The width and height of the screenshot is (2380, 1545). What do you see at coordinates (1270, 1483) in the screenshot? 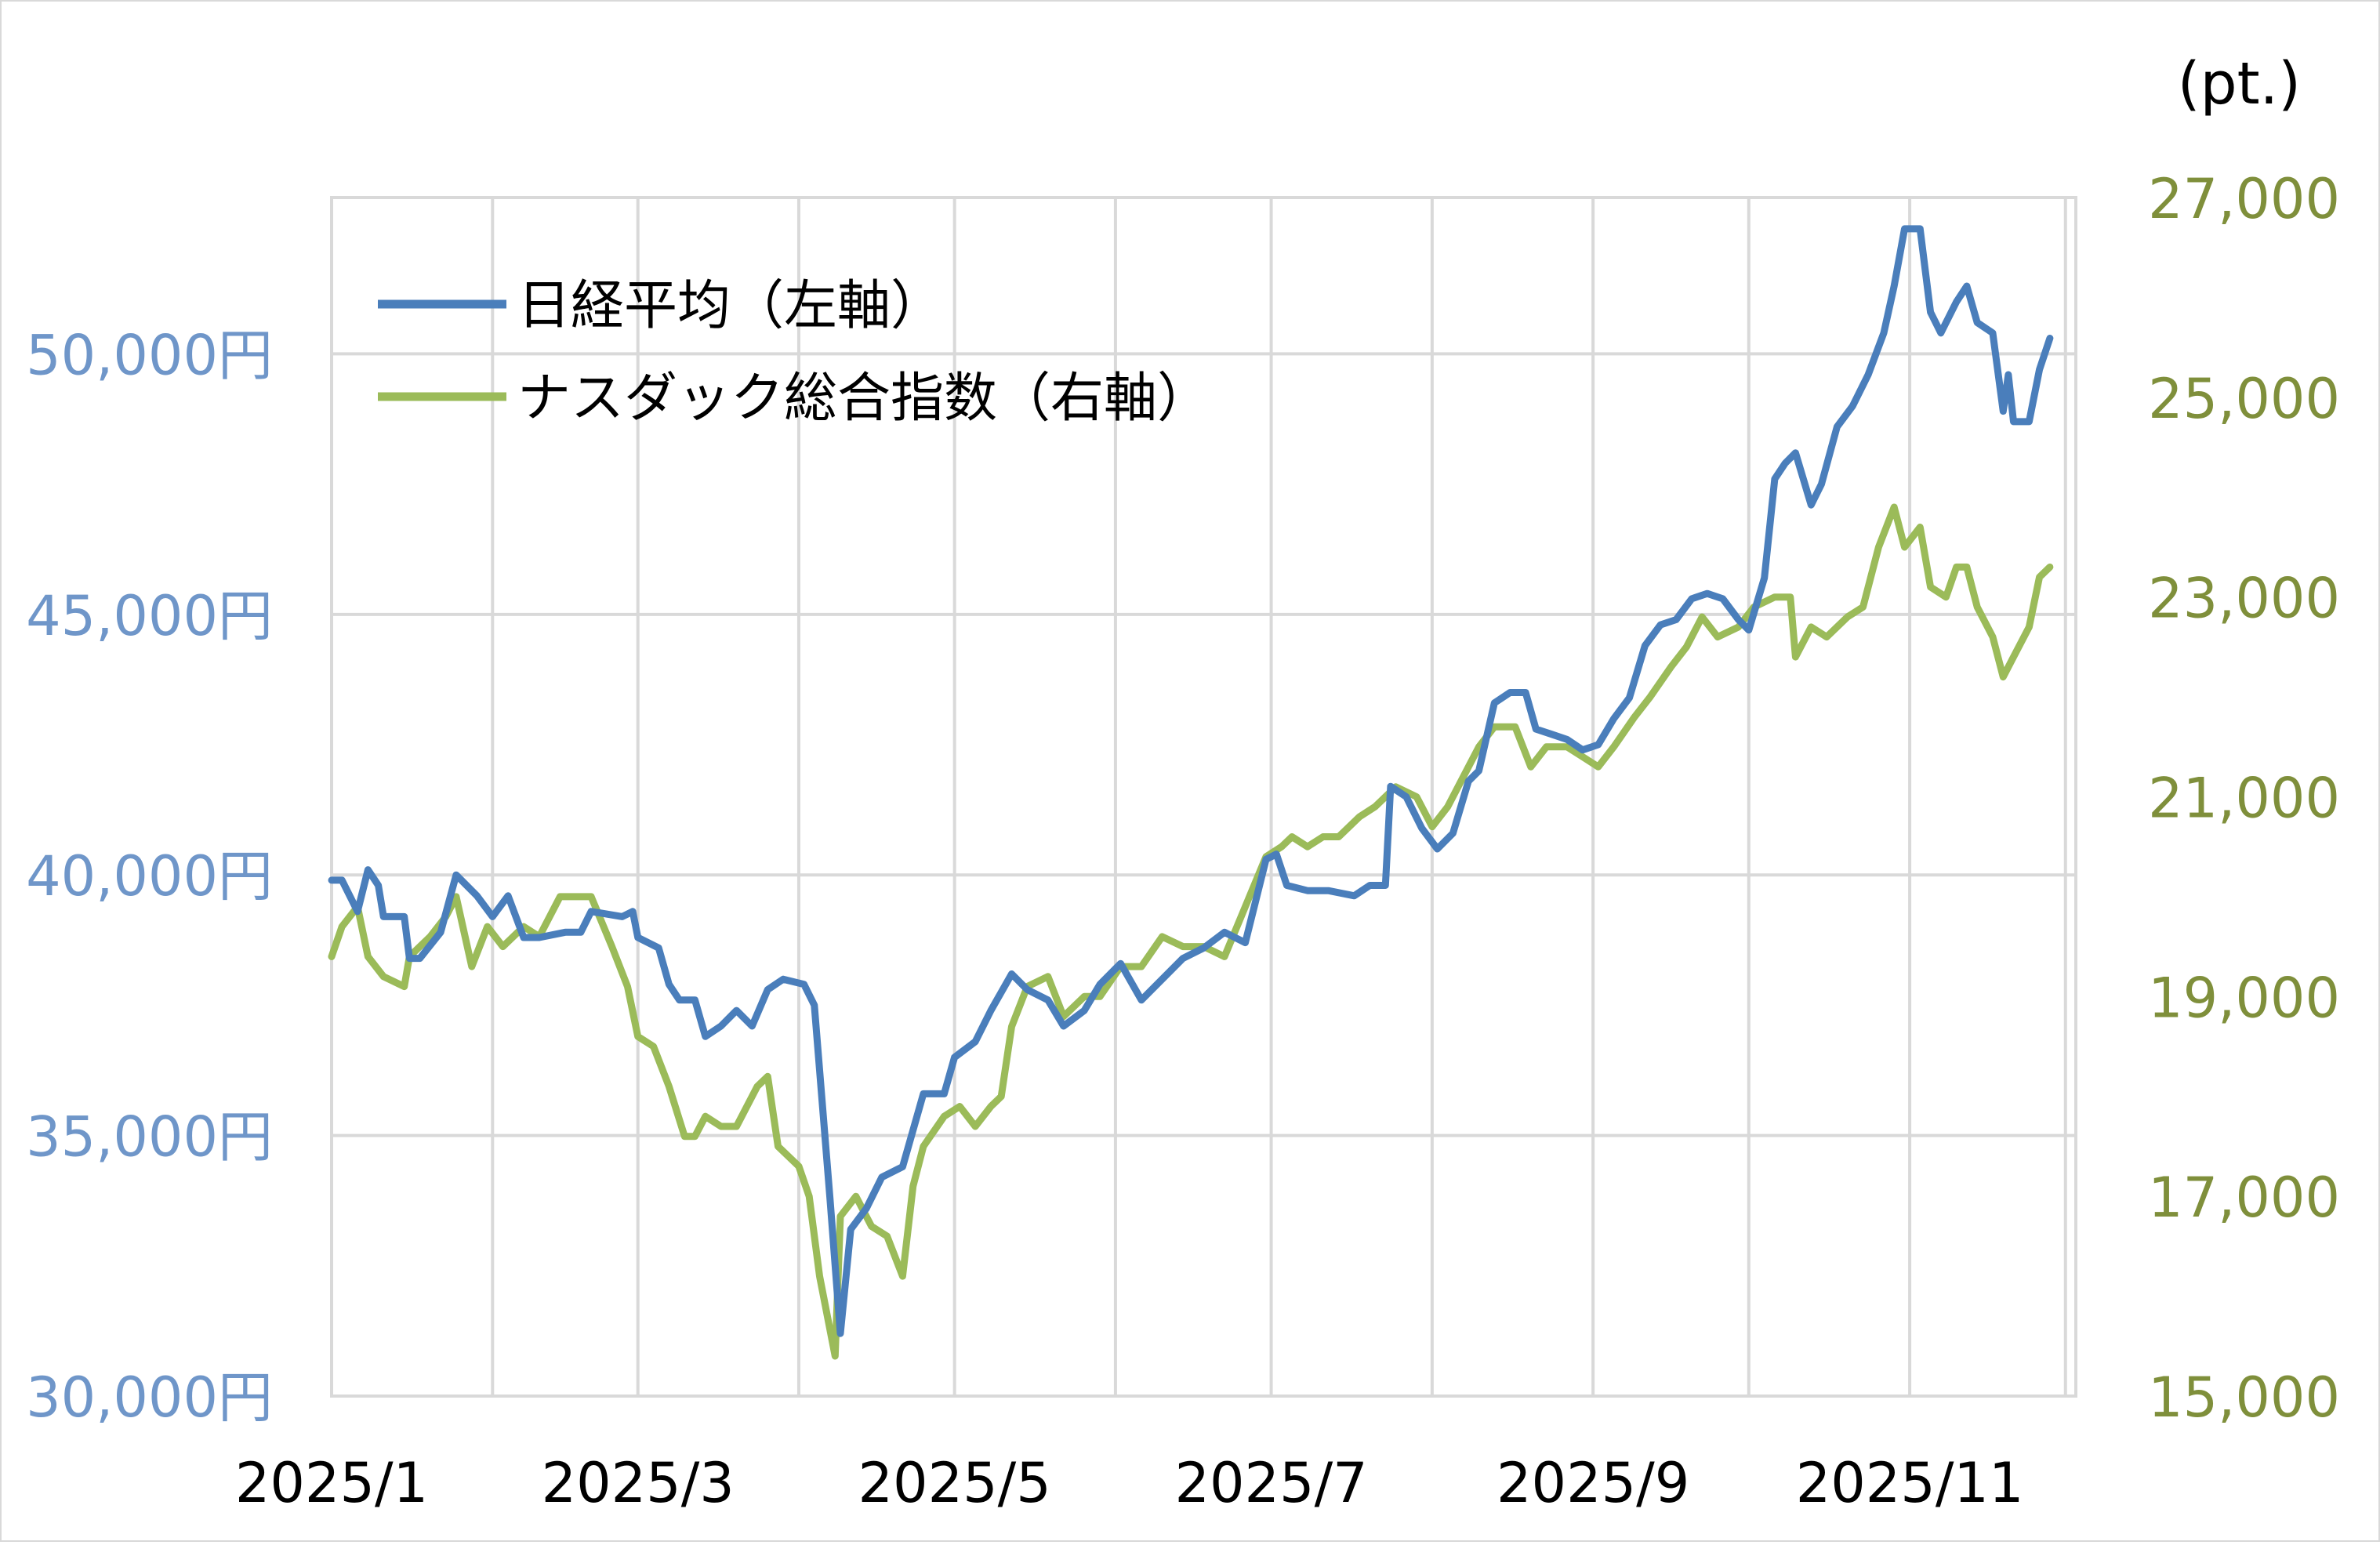
I see `x-tick-label: 2025/7` at bounding box center [1270, 1483].